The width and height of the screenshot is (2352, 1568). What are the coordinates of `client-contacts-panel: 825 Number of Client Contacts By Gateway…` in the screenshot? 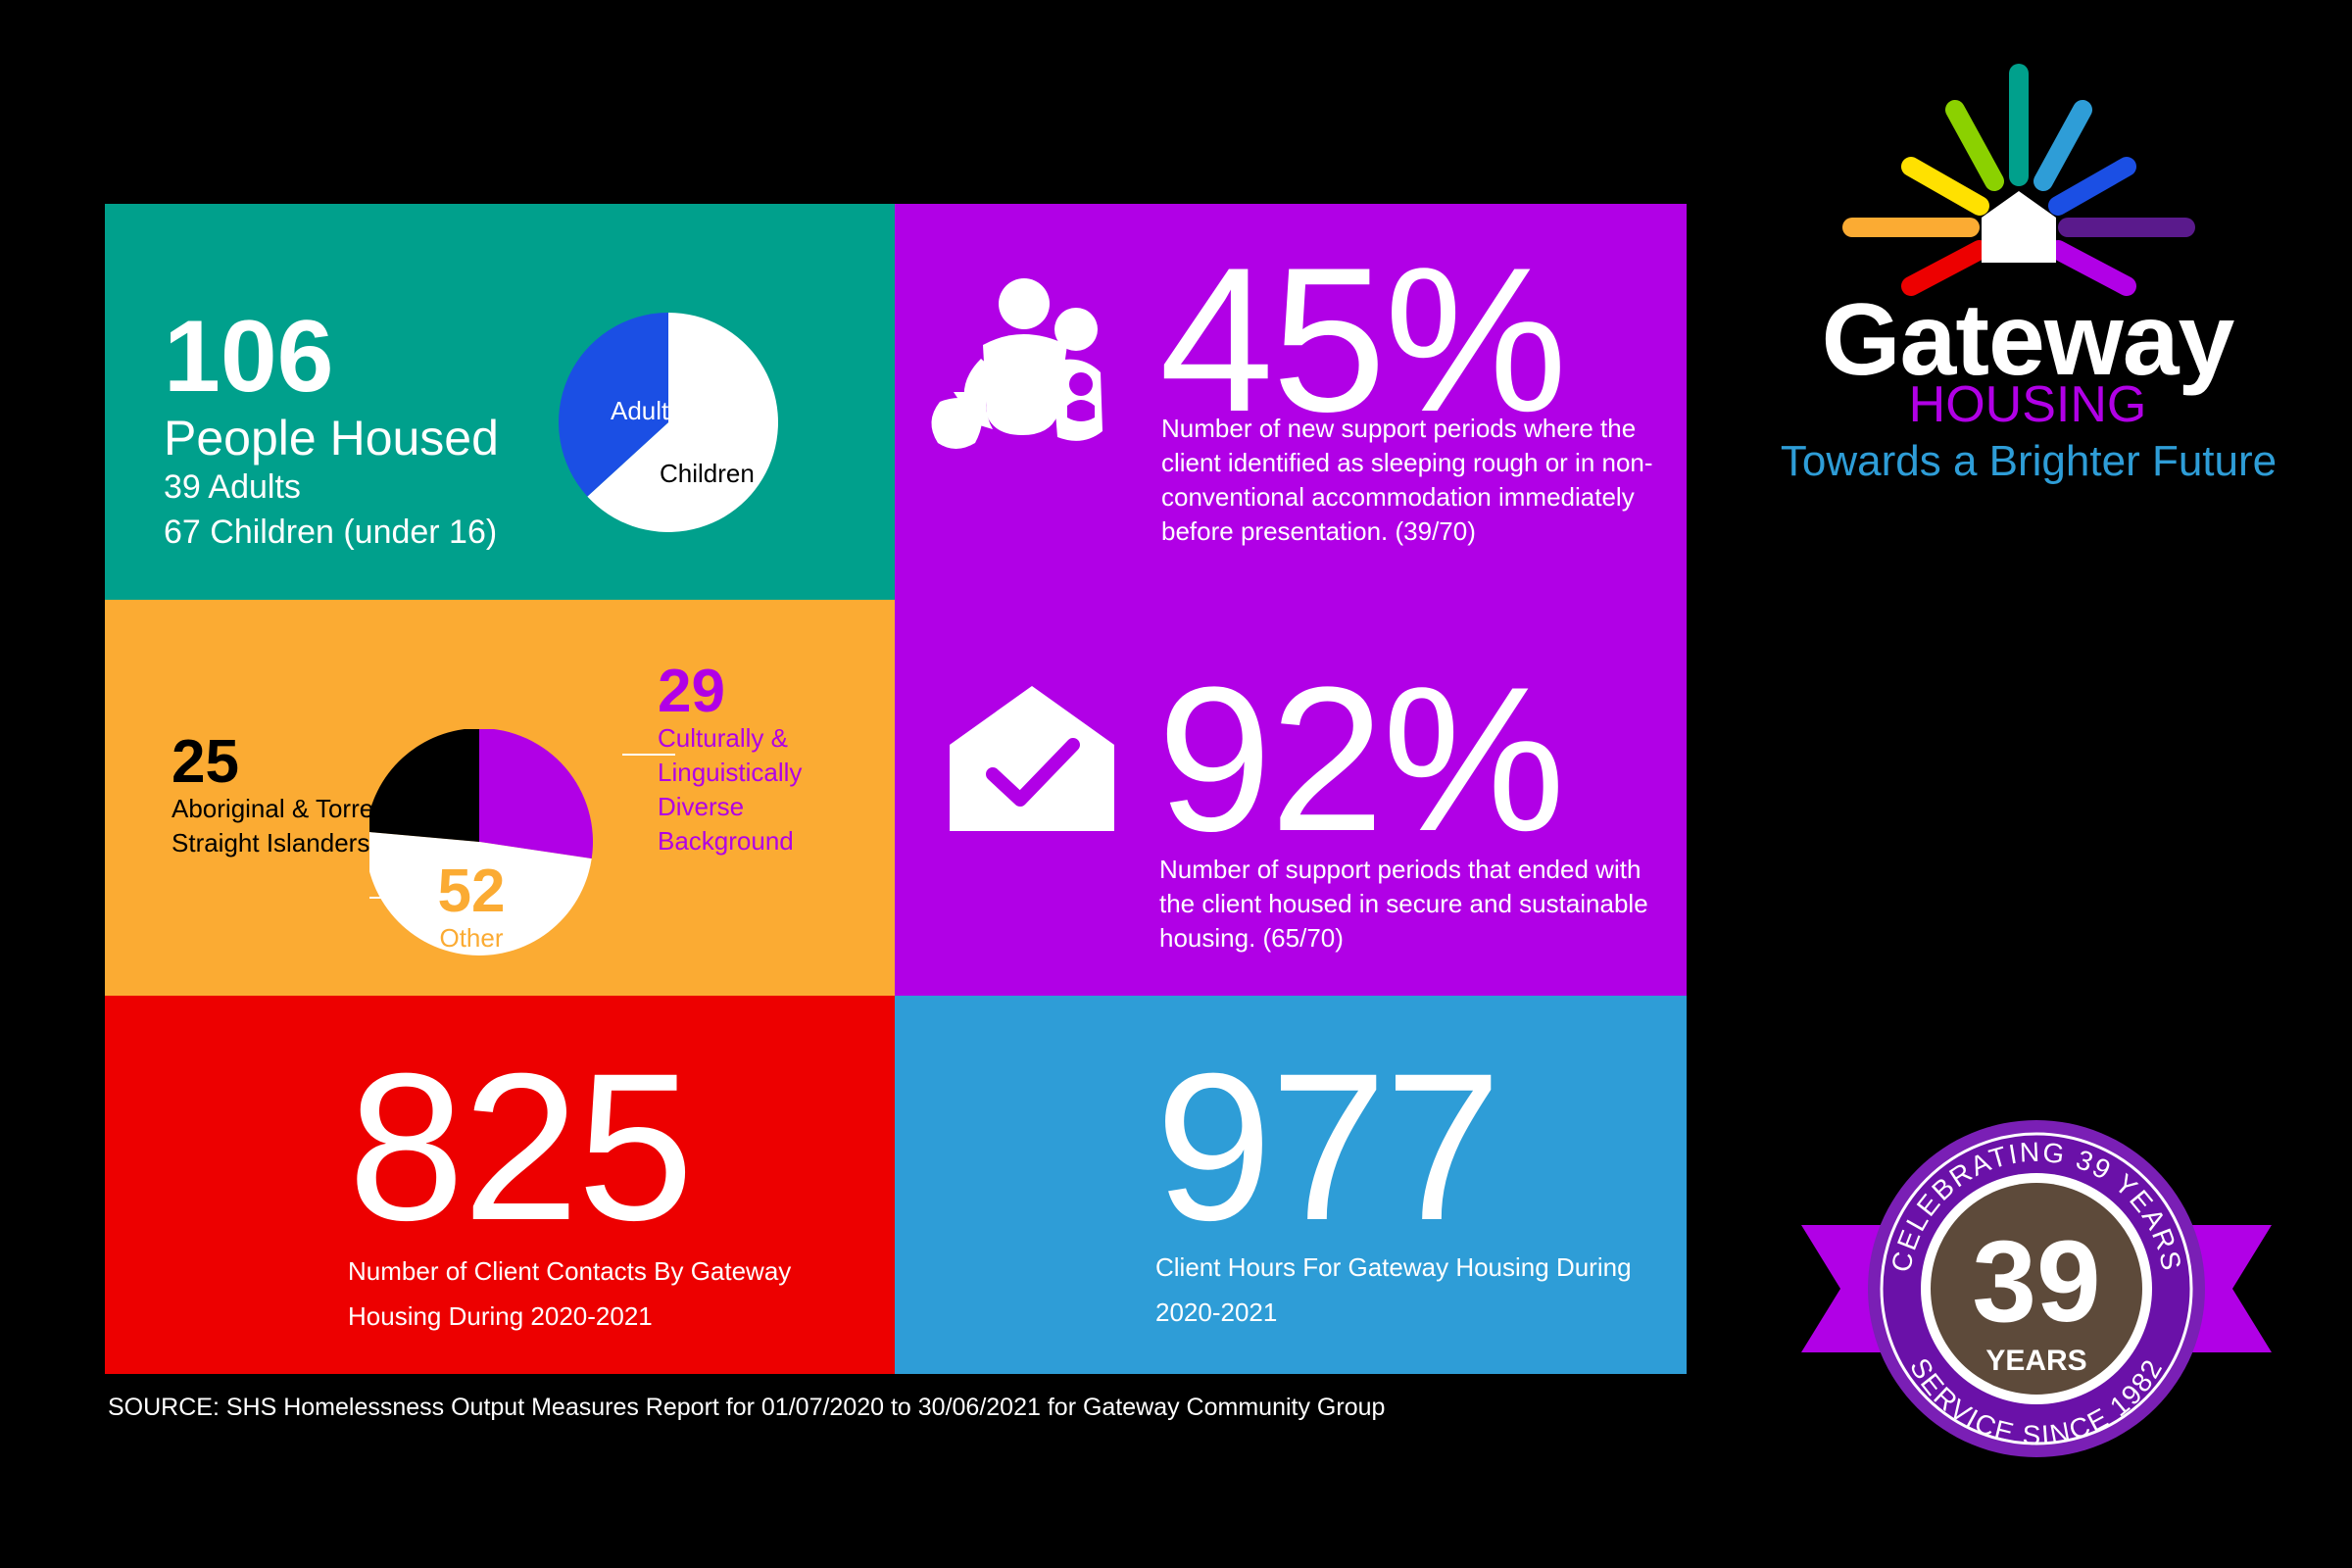 It's located at (500, 1185).